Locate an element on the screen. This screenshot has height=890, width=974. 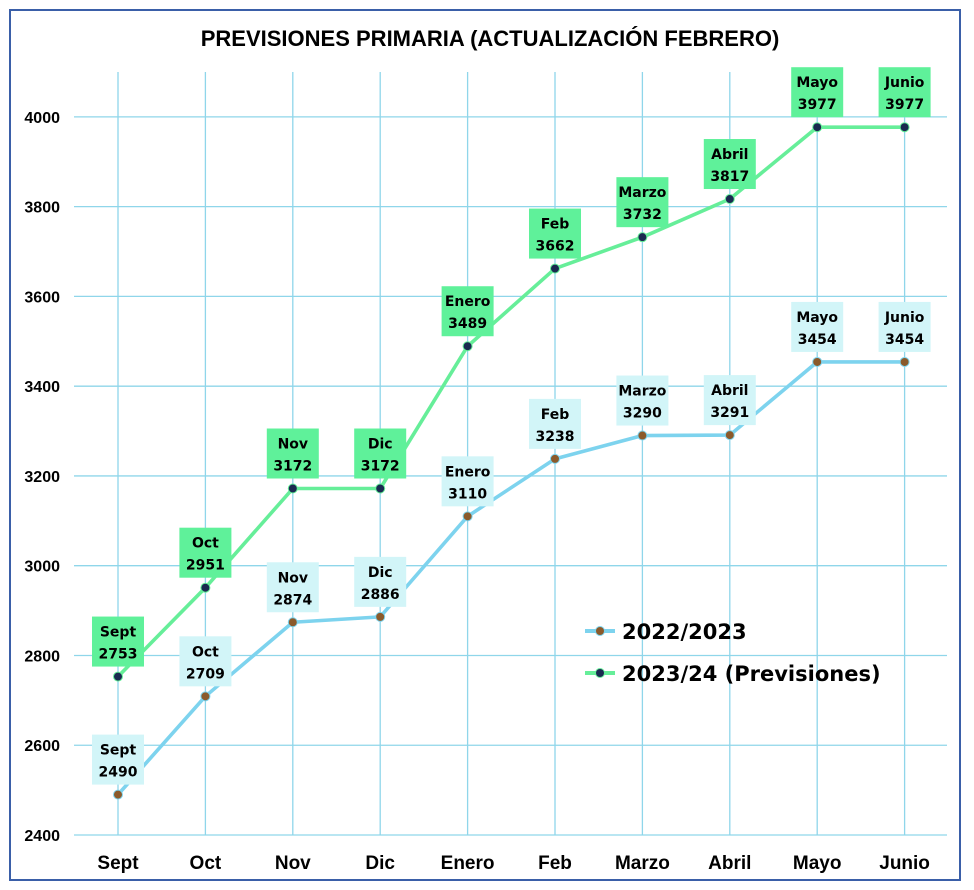
data-label-value: 2709 is located at coordinates (205, 674).